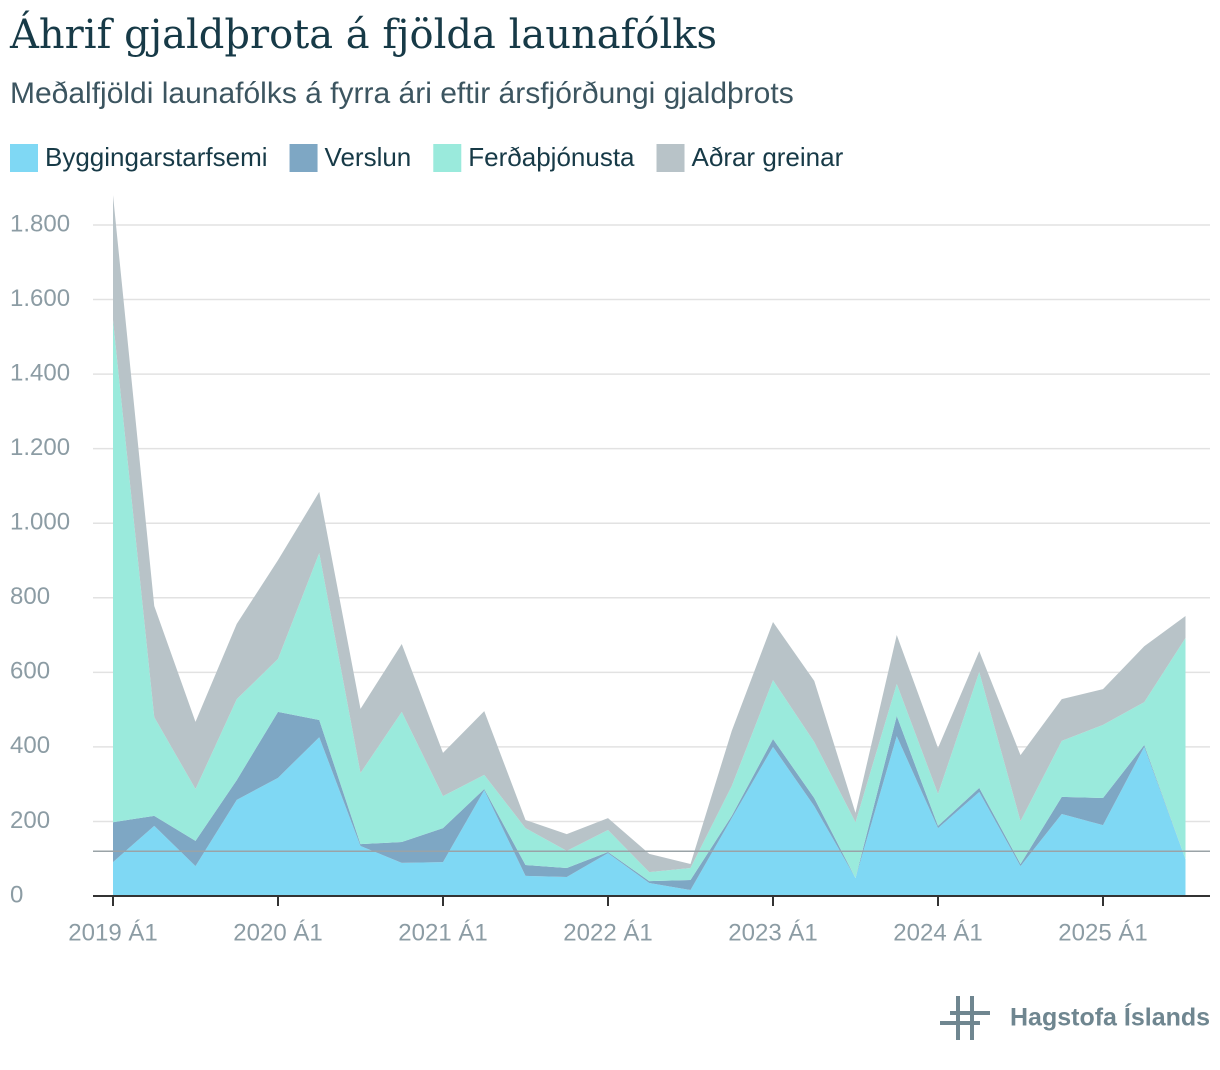  I want to click on y-tick-label: 1.600, so click(40, 298).